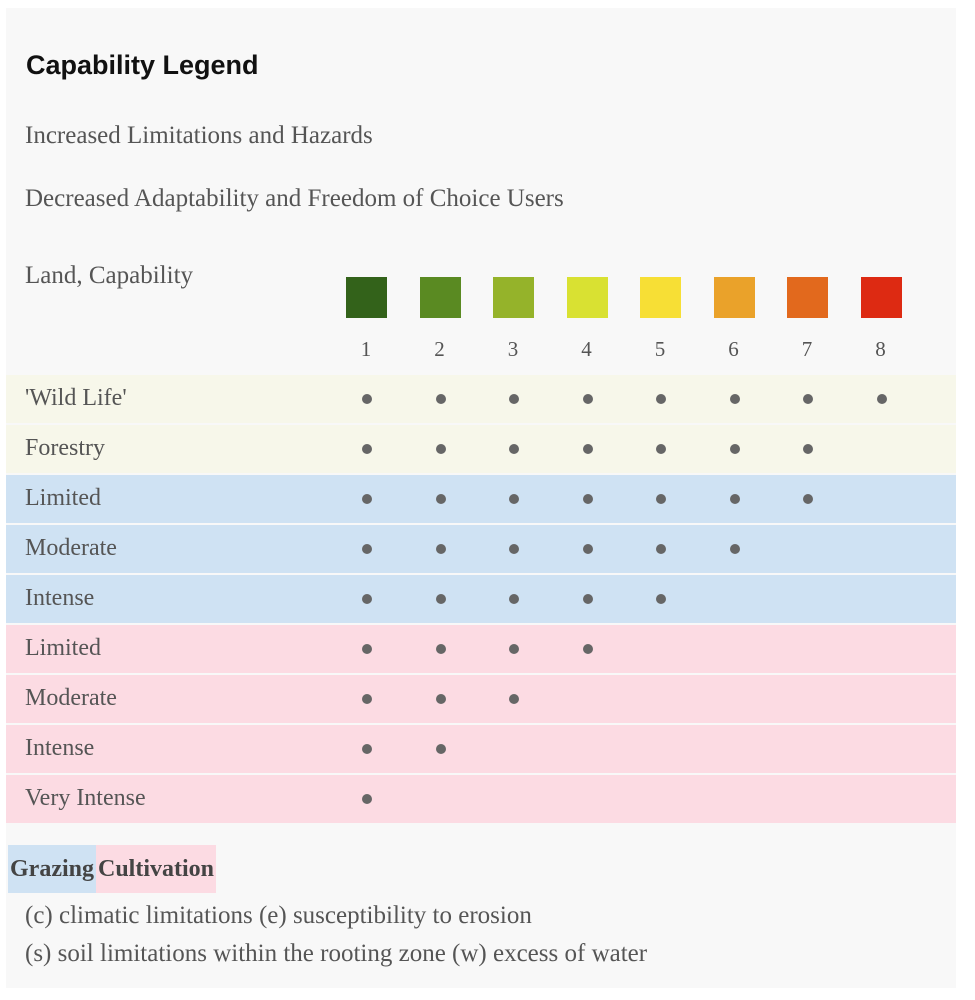 This screenshot has width=975, height=1000. What do you see at coordinates (880, 349) in the screenshot?
I see `class-number: 8` at bounding box center [880, 349].